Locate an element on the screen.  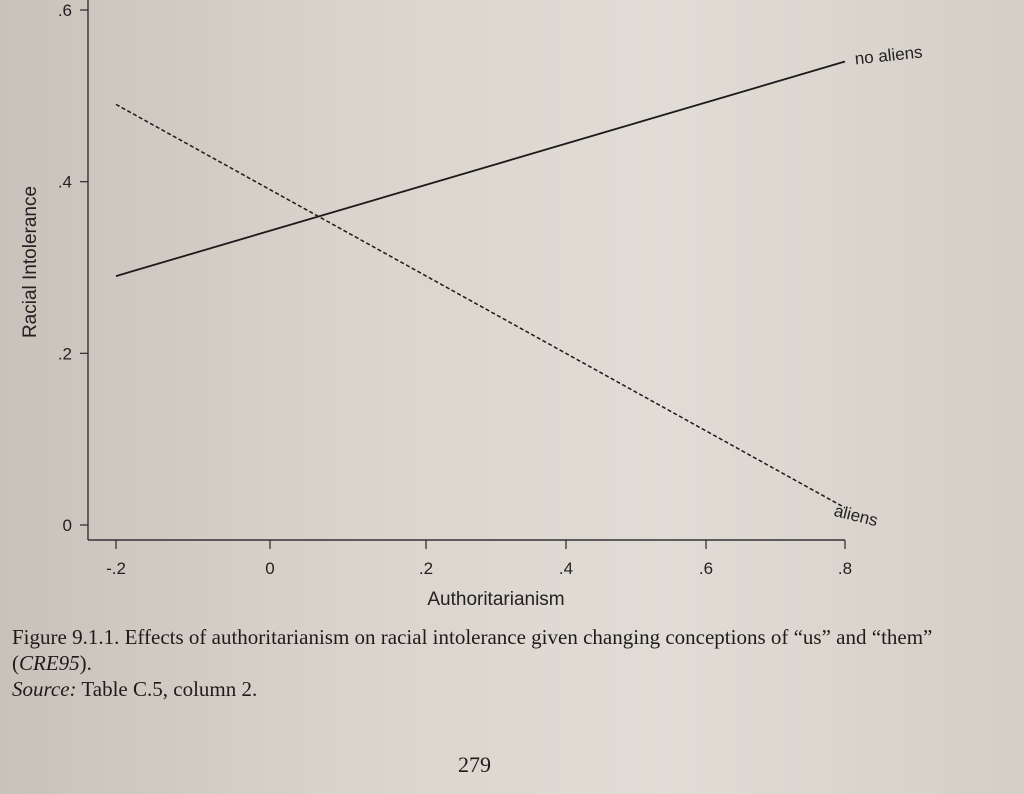
x-ticks: -.2 0 .2 .4 .6 .8 is located at coordinates (479, 559).